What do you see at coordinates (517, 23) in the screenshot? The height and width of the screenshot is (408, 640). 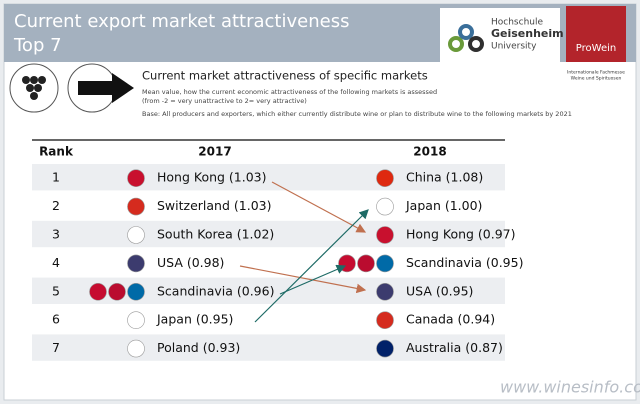 I see `logo-text: Hochschule` at bounding box center [517, 23].